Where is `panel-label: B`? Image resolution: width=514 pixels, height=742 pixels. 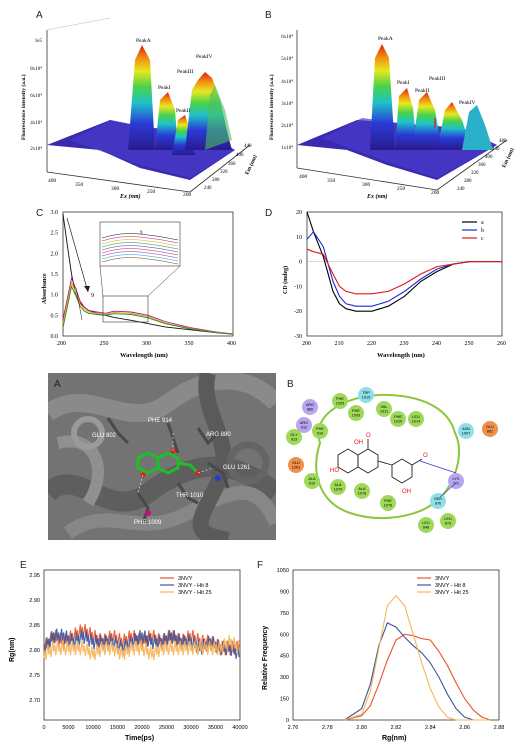
panel-label: B is located at coordinates (290, 384).